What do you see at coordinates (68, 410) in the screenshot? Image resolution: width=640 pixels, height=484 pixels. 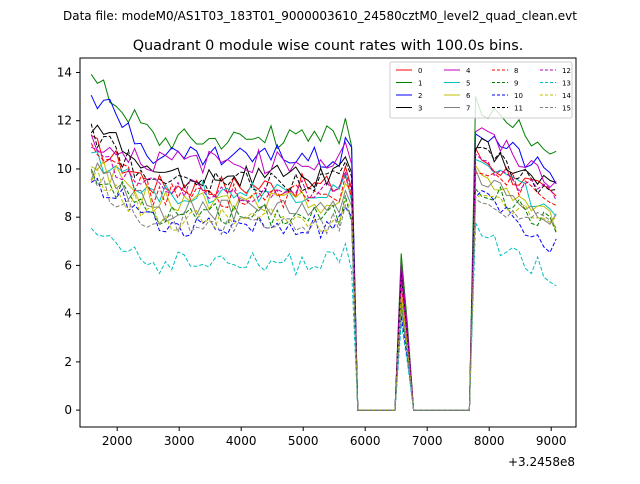 I see `y-tick-label: 0` at bounding box center [68, 410].